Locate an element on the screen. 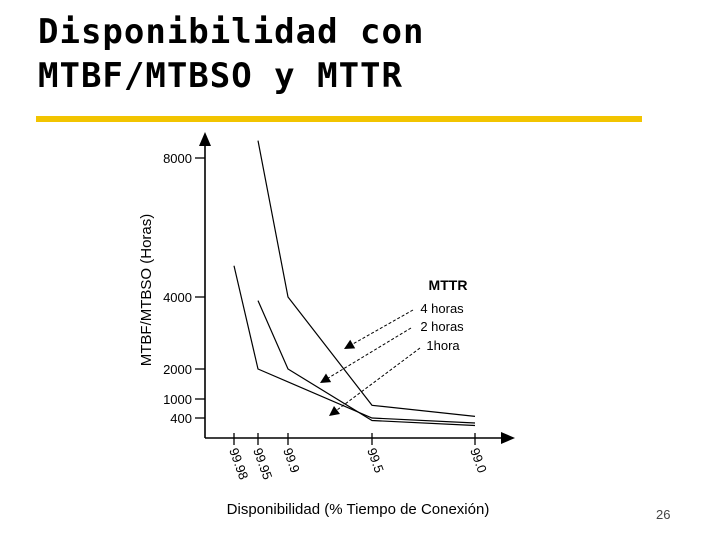  y-tick-label: 1000 is located at coordinates (177, 399).